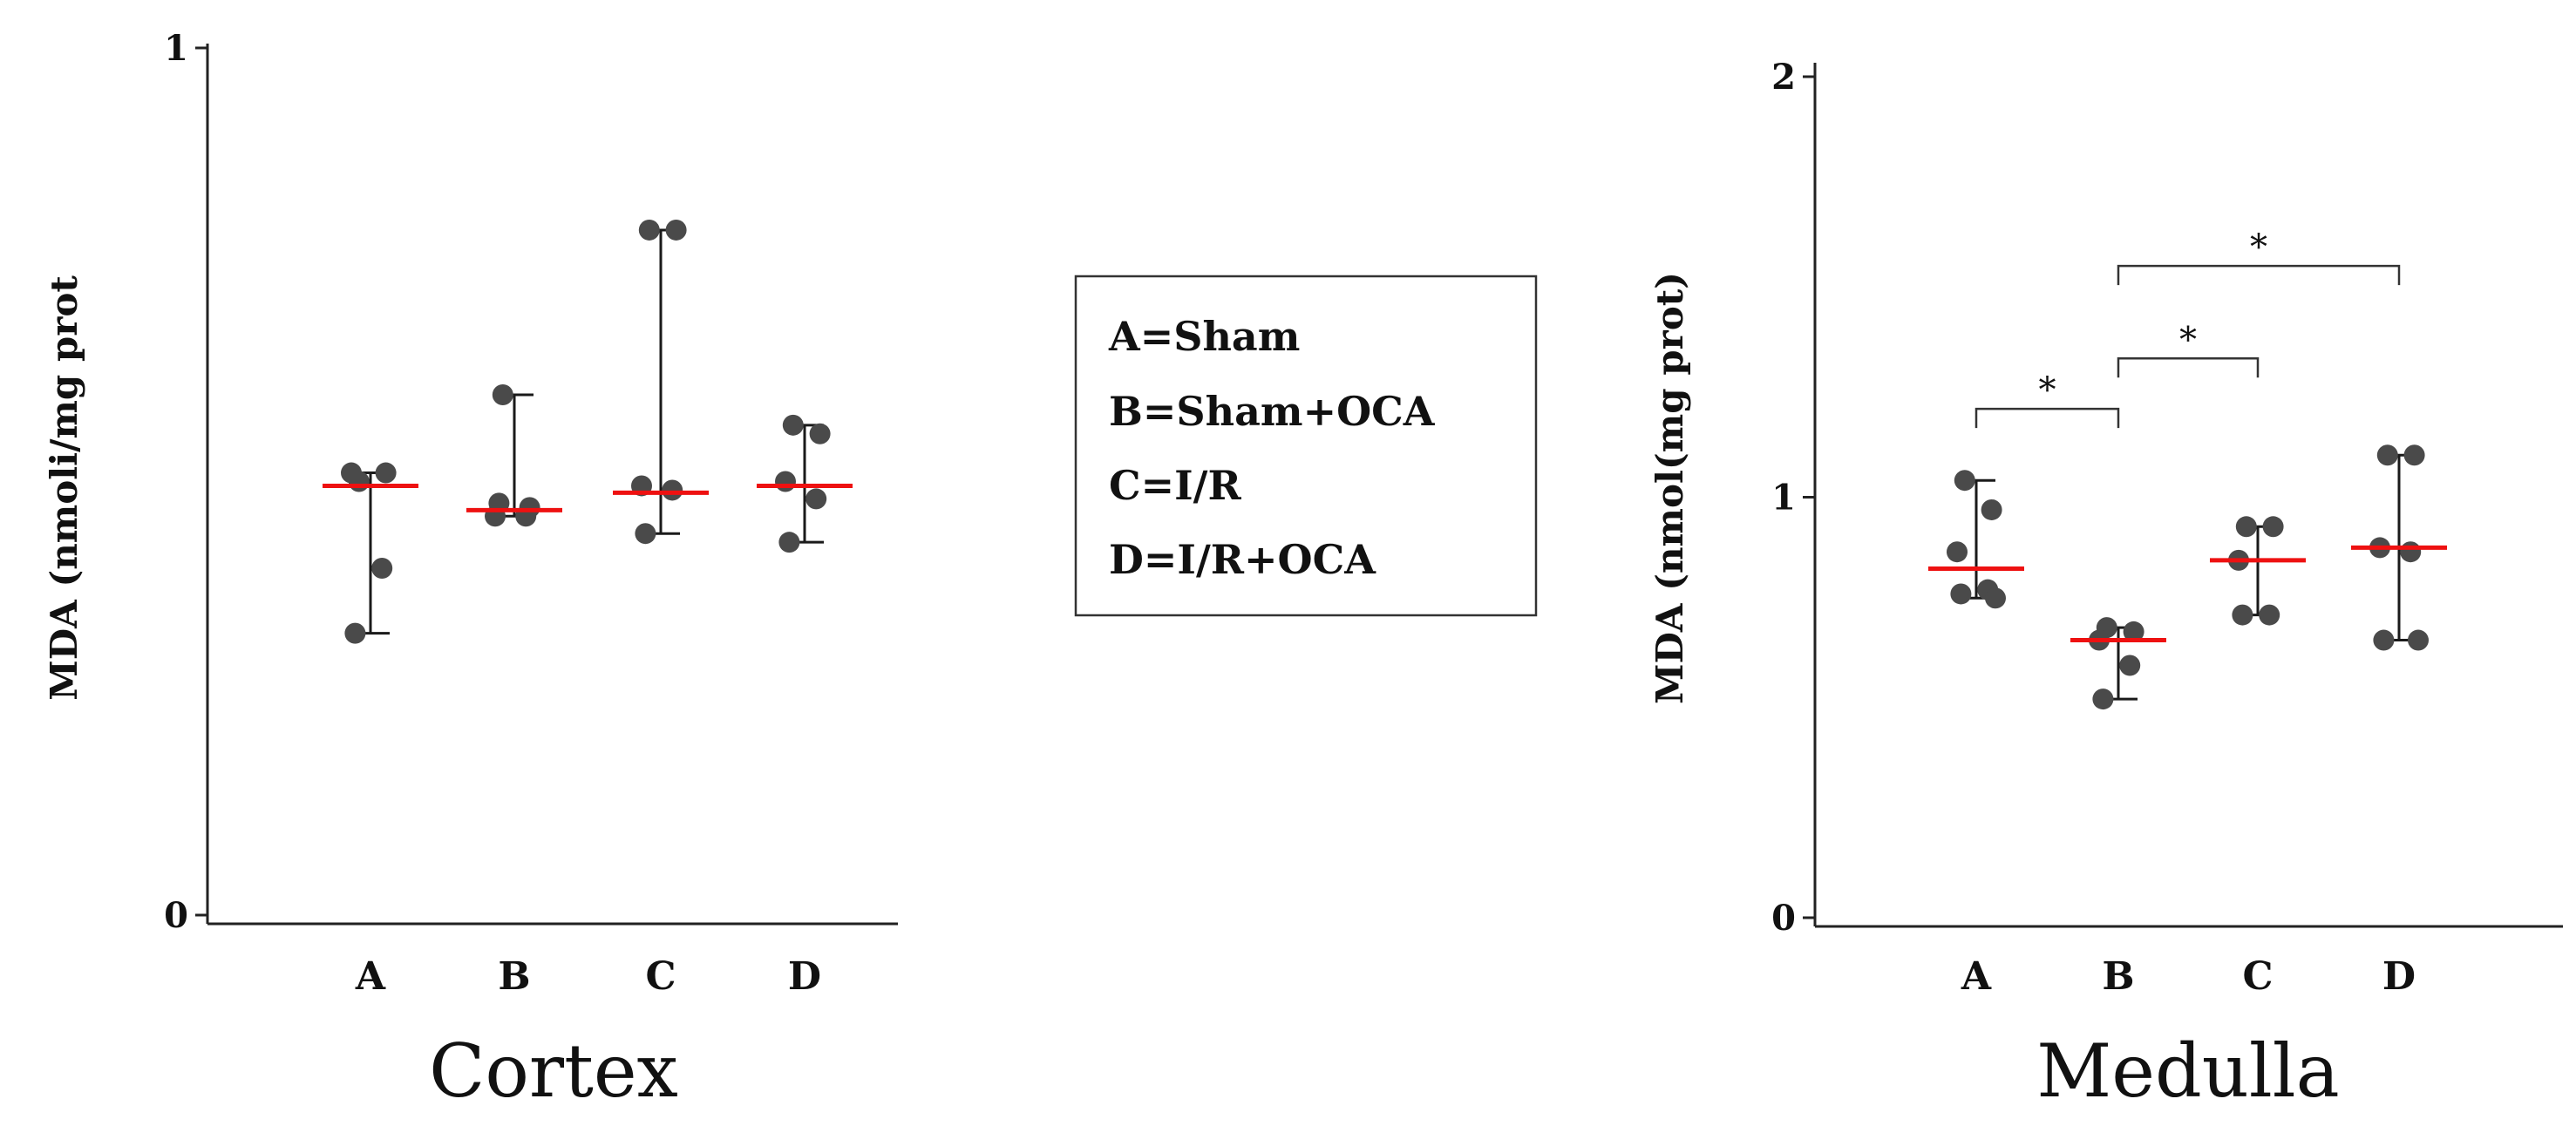  I want to click on legend-entry-a: A=Sham, so click(1204, 336).